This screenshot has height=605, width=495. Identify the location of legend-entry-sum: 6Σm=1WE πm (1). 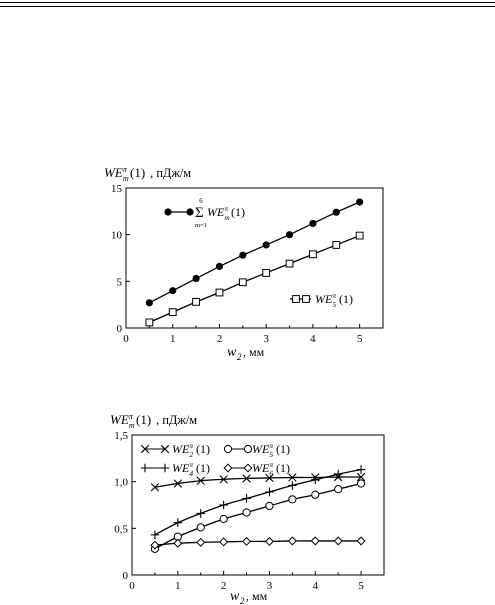
(204, 213).